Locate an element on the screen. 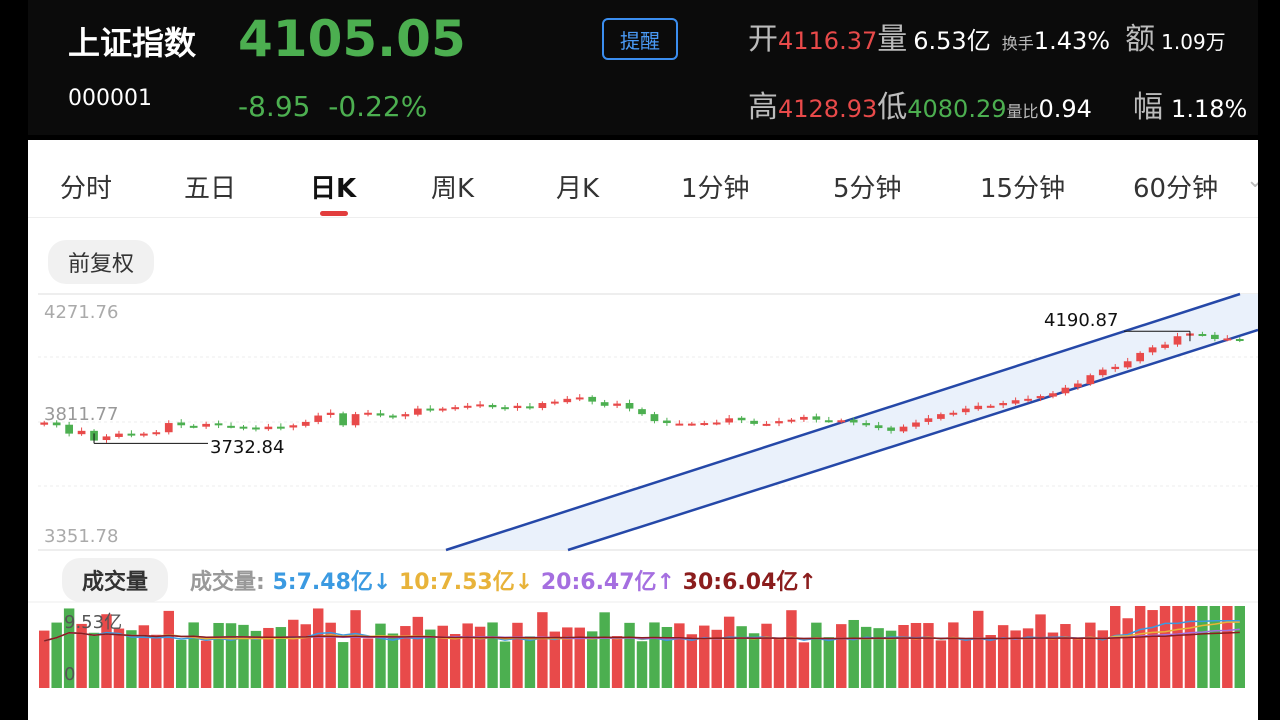 The height and width of the screenshot is (720, 1280). tab-1min: 1分钟 is located at coordinates (715, 189).